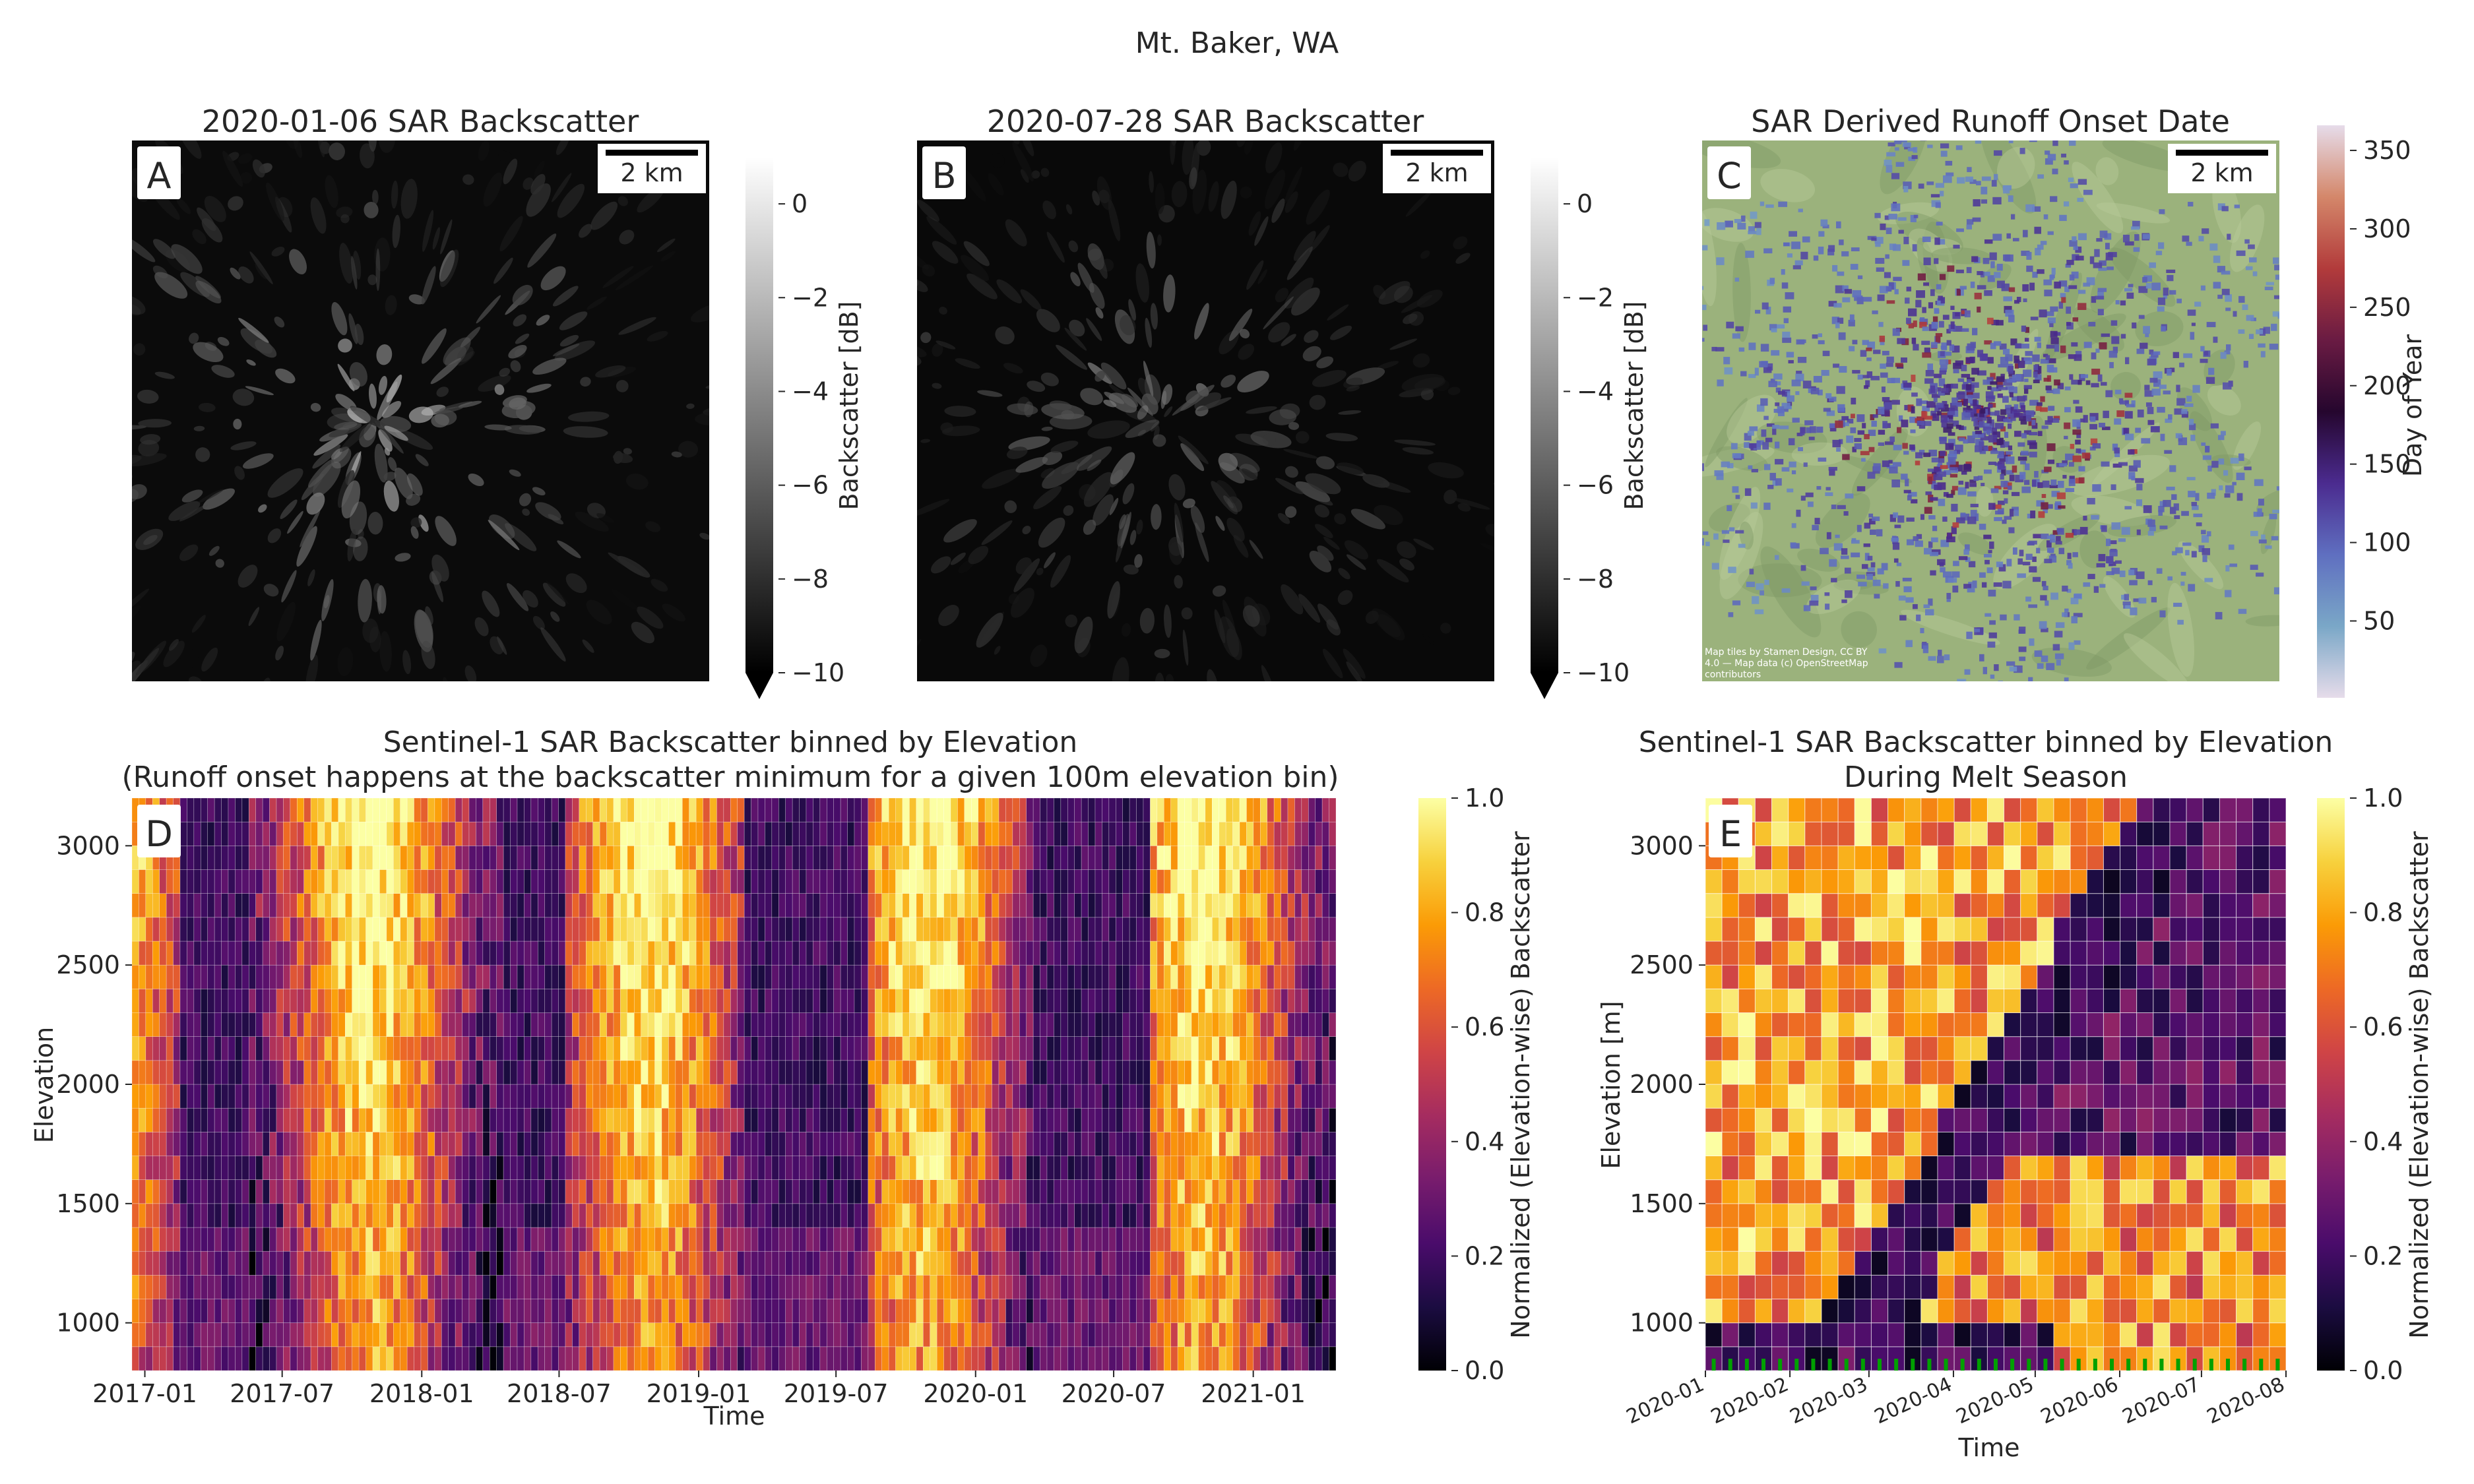  Describe the element at coordinates (421, 1393) in the screenshot. I see `x-tick-label: 2018-01` at that location.